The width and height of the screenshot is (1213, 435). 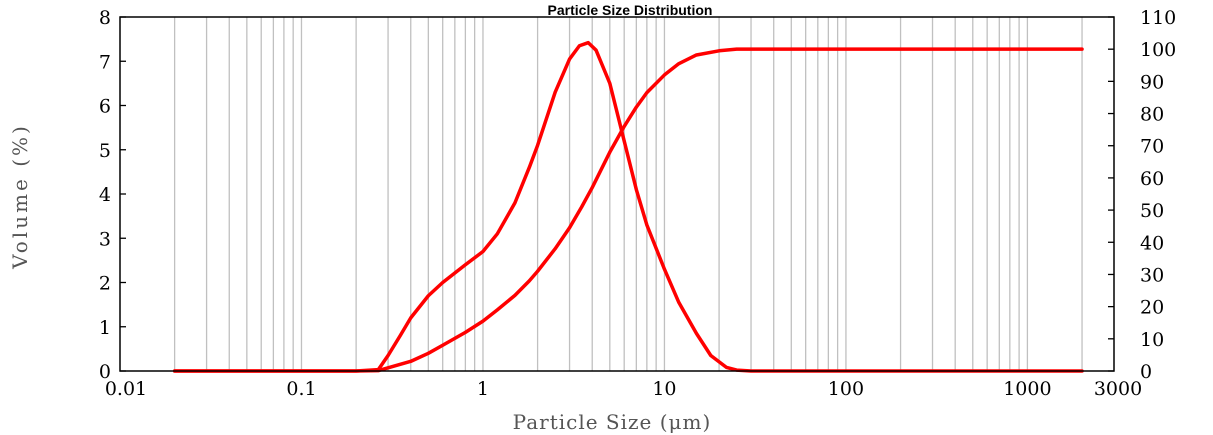 I want to click on x-tick-label: 0.1, so click(x=301, y=389).